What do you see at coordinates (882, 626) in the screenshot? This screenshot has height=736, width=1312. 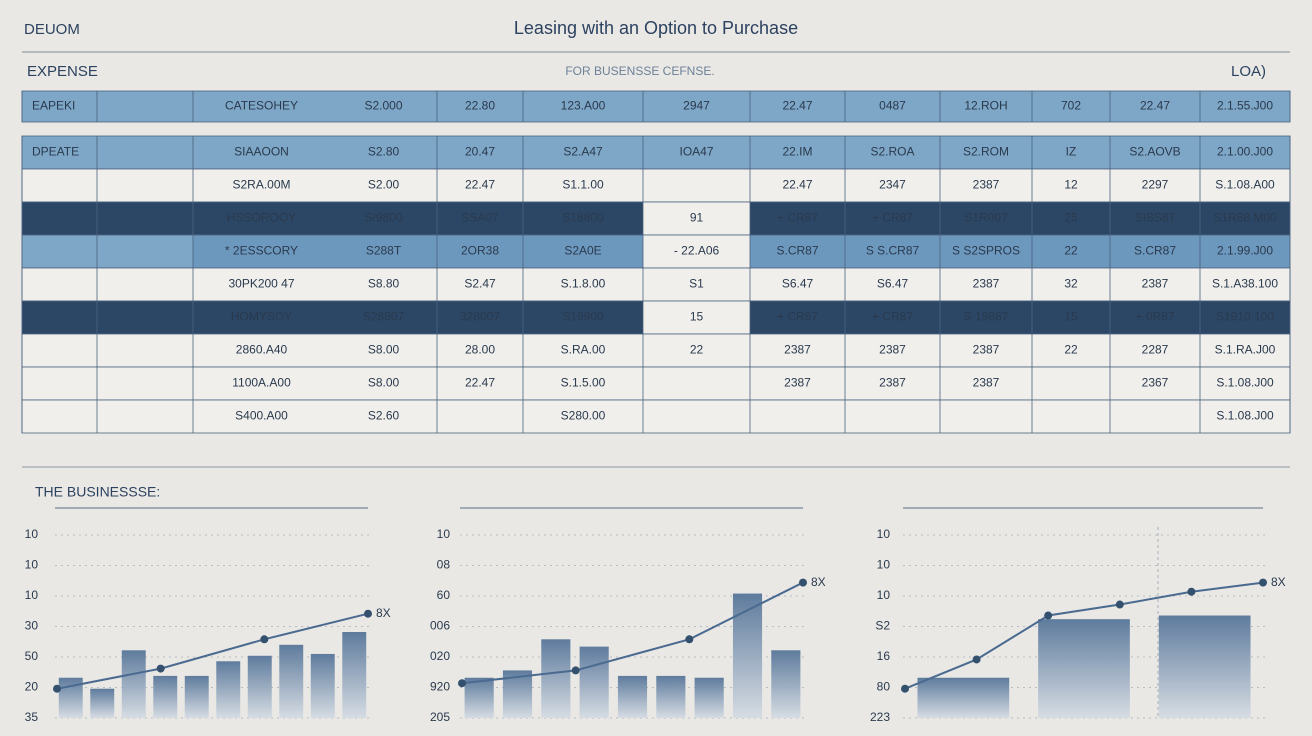 I see `y-tick-label: S2` at bounding box center [882, 626].